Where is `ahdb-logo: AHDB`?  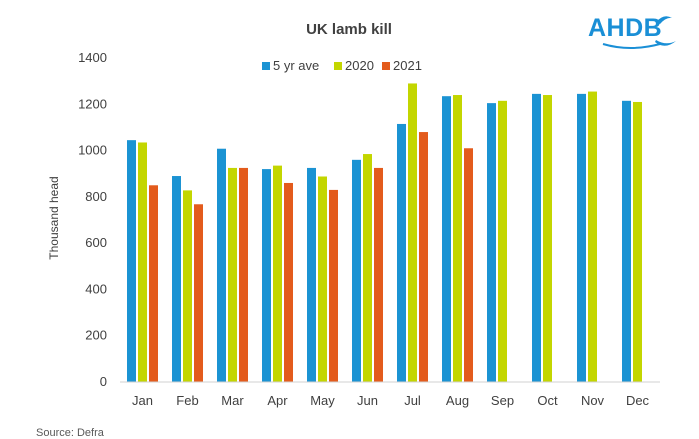 ahdb-logo: AHDB is located at coordinates (632, 31).